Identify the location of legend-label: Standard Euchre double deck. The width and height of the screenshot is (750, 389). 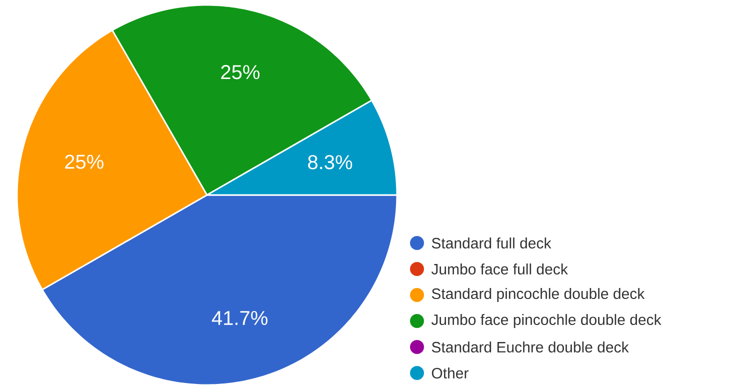
(530, 346).